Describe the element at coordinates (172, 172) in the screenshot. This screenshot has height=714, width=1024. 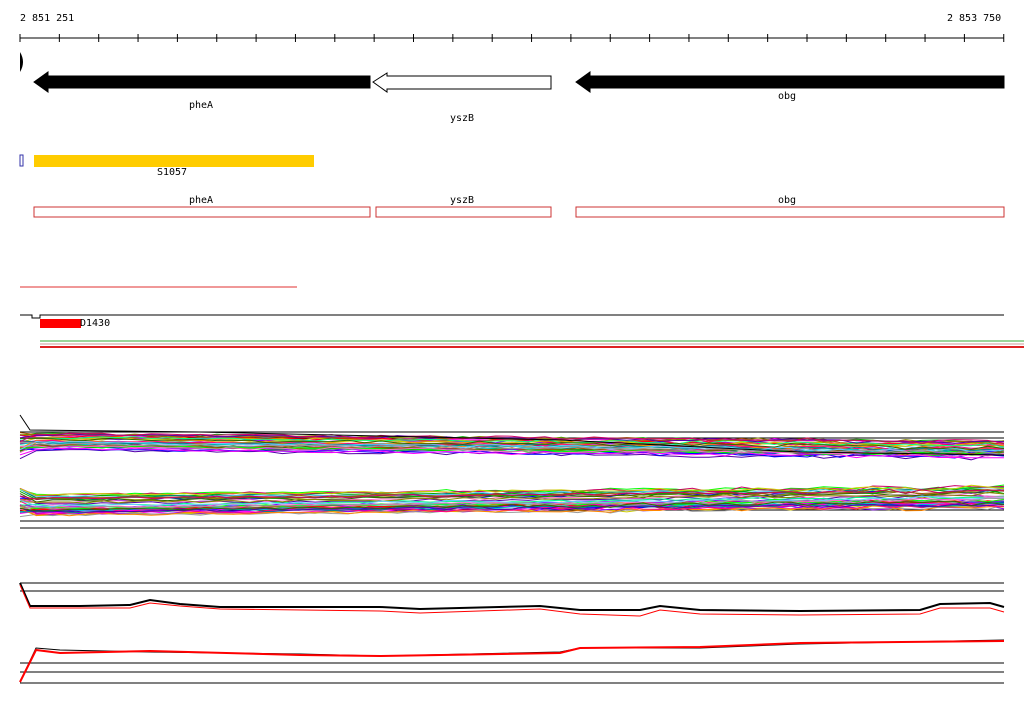
I see `feature-label-s1057: S1057` at that location.